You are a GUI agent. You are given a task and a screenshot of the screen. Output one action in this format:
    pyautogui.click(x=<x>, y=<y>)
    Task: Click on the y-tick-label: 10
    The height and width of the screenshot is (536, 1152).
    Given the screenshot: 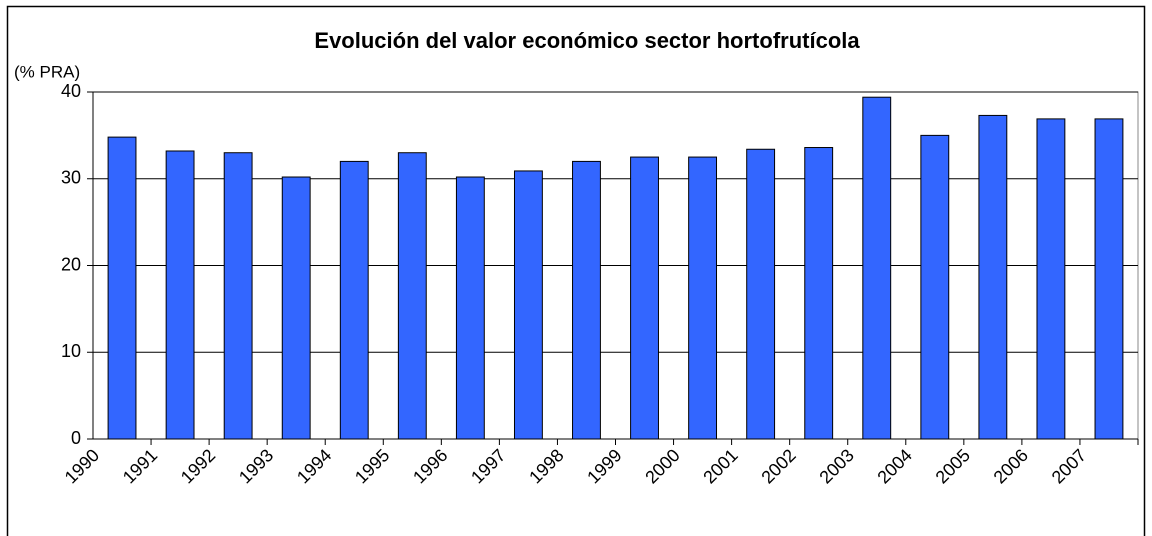 What is the action you would take?
    pyautogui.click(x=71, y=351)
    